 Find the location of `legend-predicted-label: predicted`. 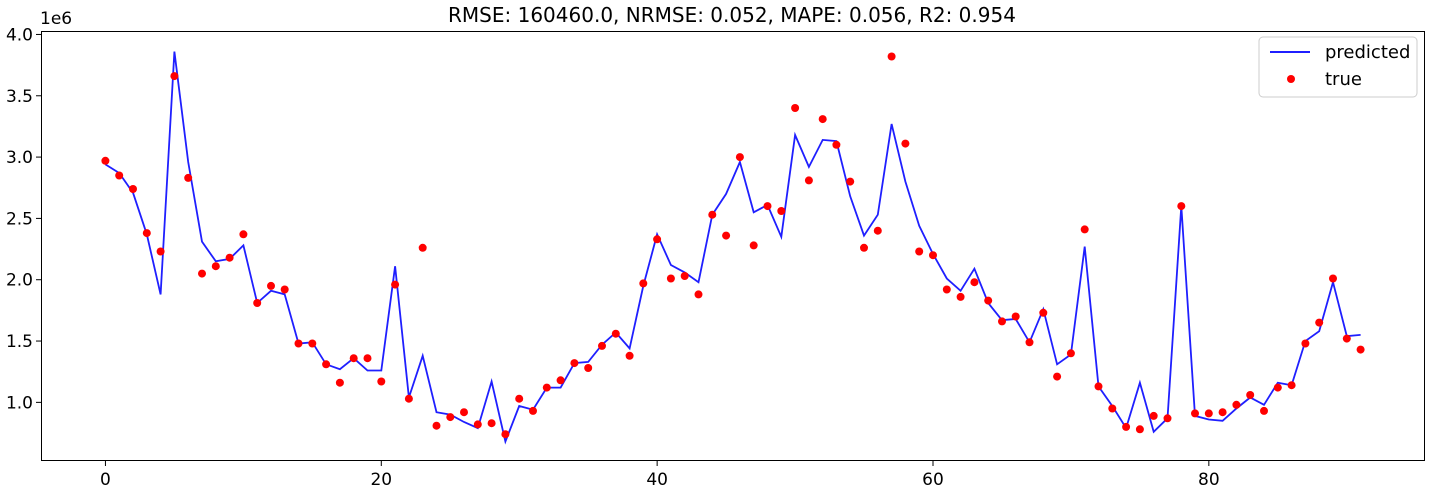

legend-predicted-label: predicted is located at coordinates (1367, 52).